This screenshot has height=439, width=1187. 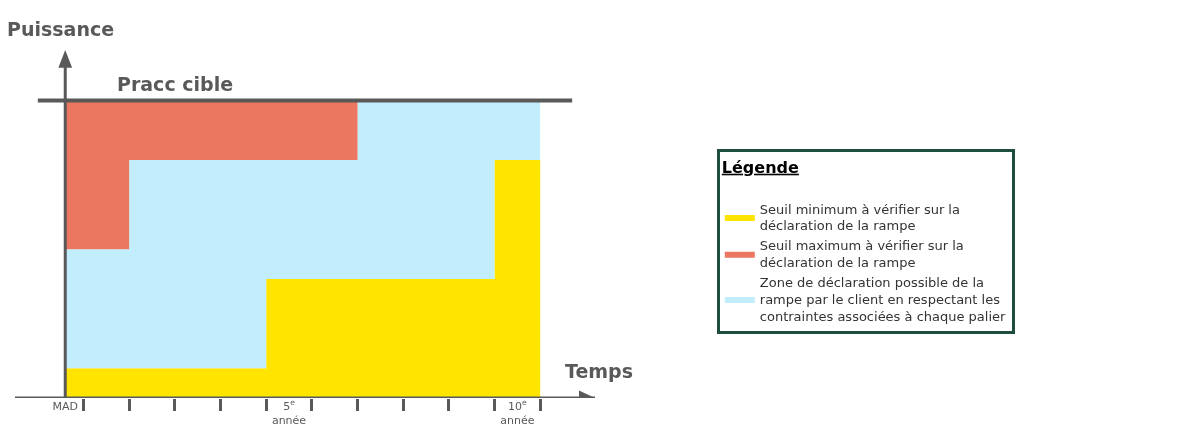 I want to click on x-axis-title: Temps, so click(x=599, y=371).